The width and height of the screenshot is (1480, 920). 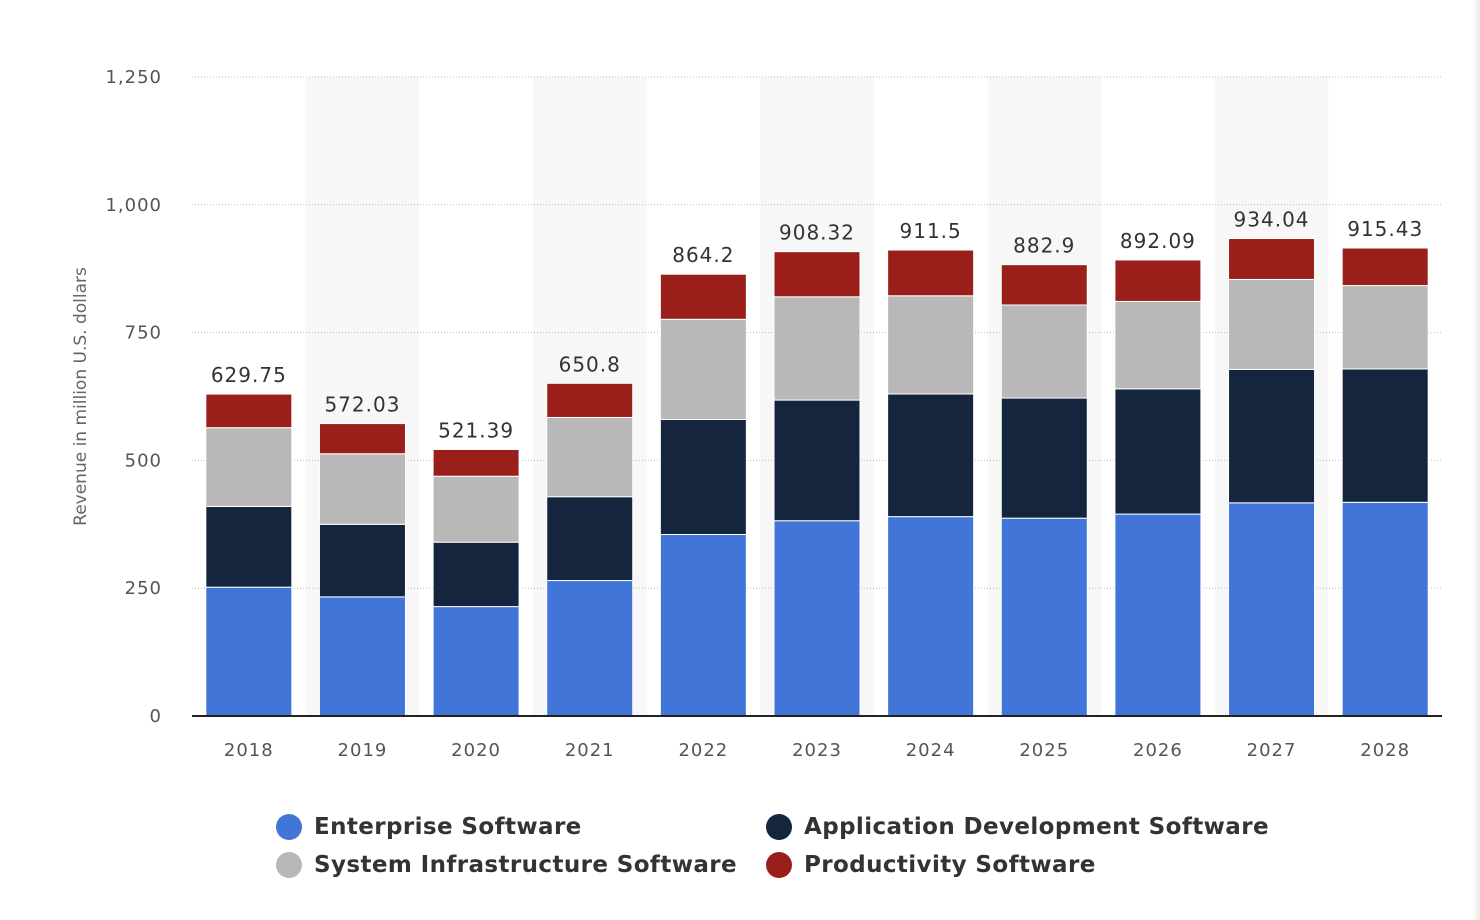 What do you see at coordinates (249, 467) in the screenshot?
I see `bar-2018-system-infrastructure-software` at bounding box center [249, 467].